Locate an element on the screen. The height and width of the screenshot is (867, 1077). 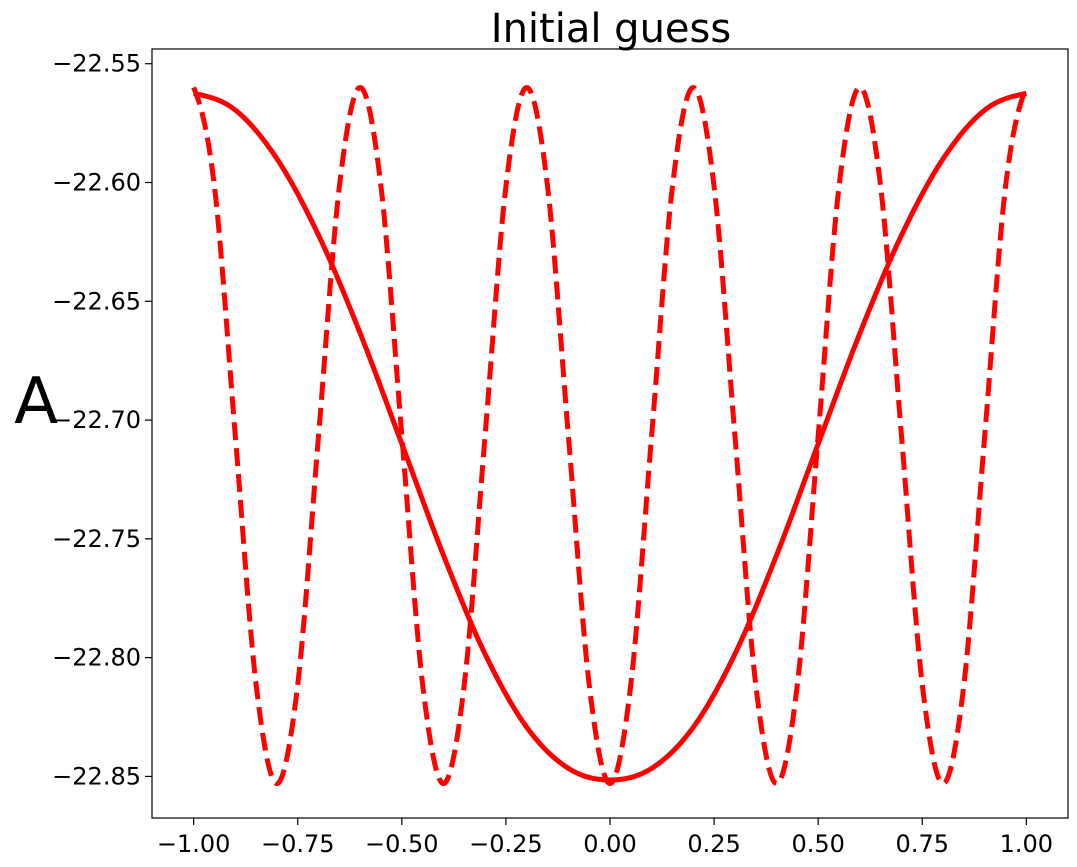
y-tick-label: −22.80 is located at coordinates (96, 658).